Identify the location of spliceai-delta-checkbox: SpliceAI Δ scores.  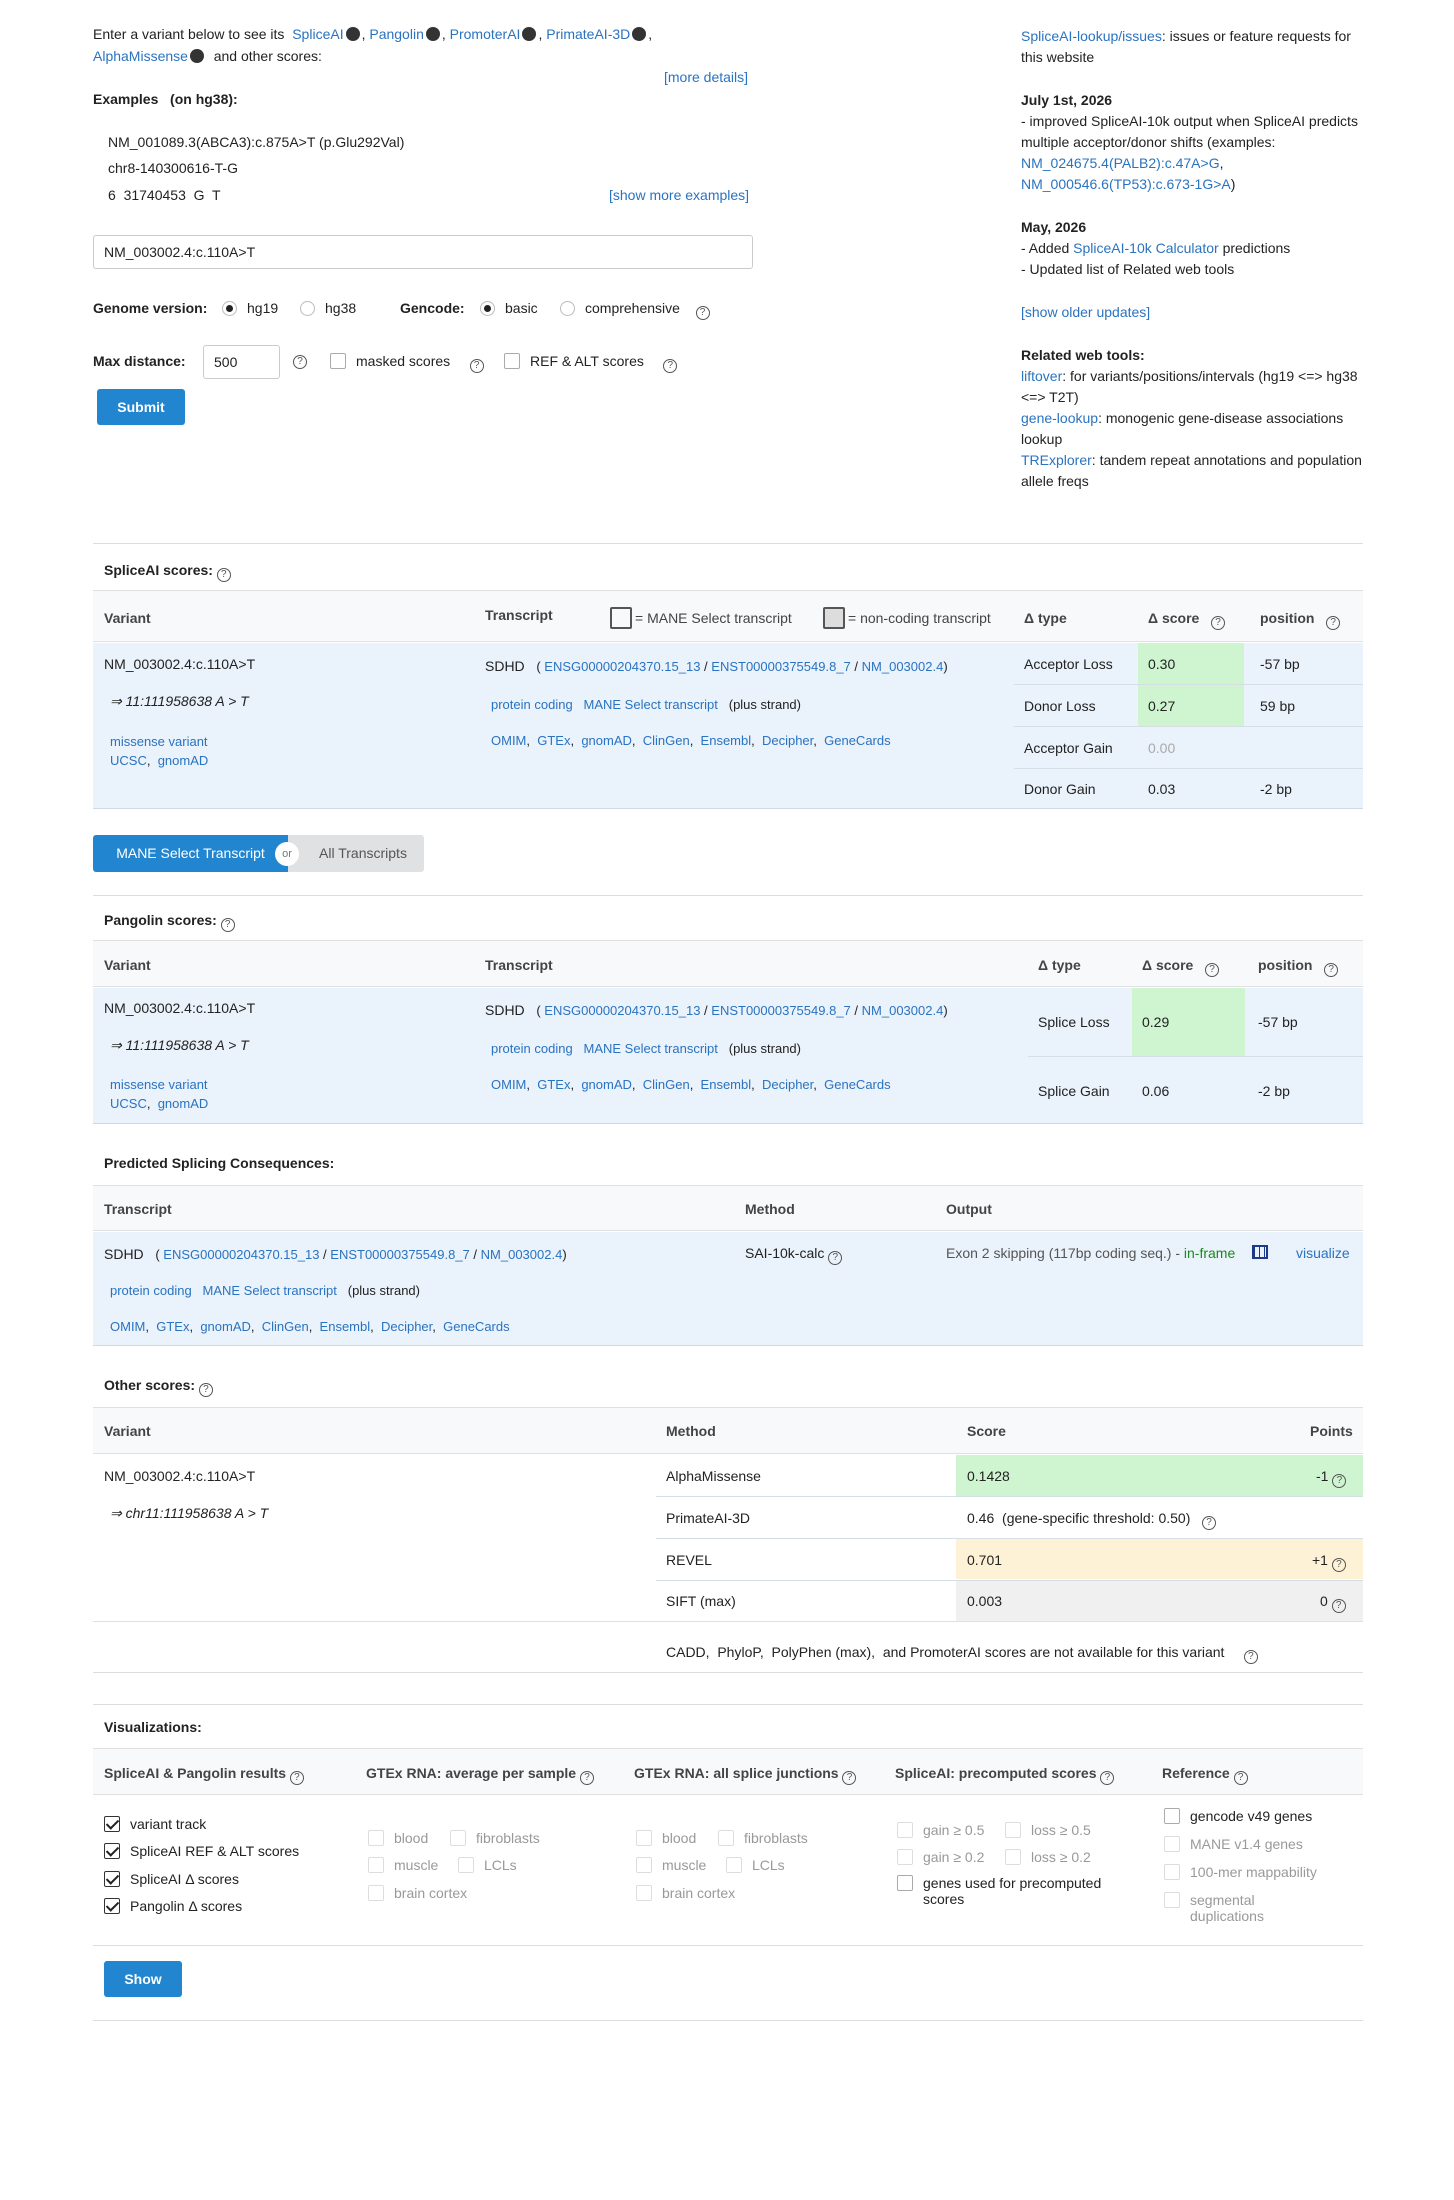
(171, 1879).